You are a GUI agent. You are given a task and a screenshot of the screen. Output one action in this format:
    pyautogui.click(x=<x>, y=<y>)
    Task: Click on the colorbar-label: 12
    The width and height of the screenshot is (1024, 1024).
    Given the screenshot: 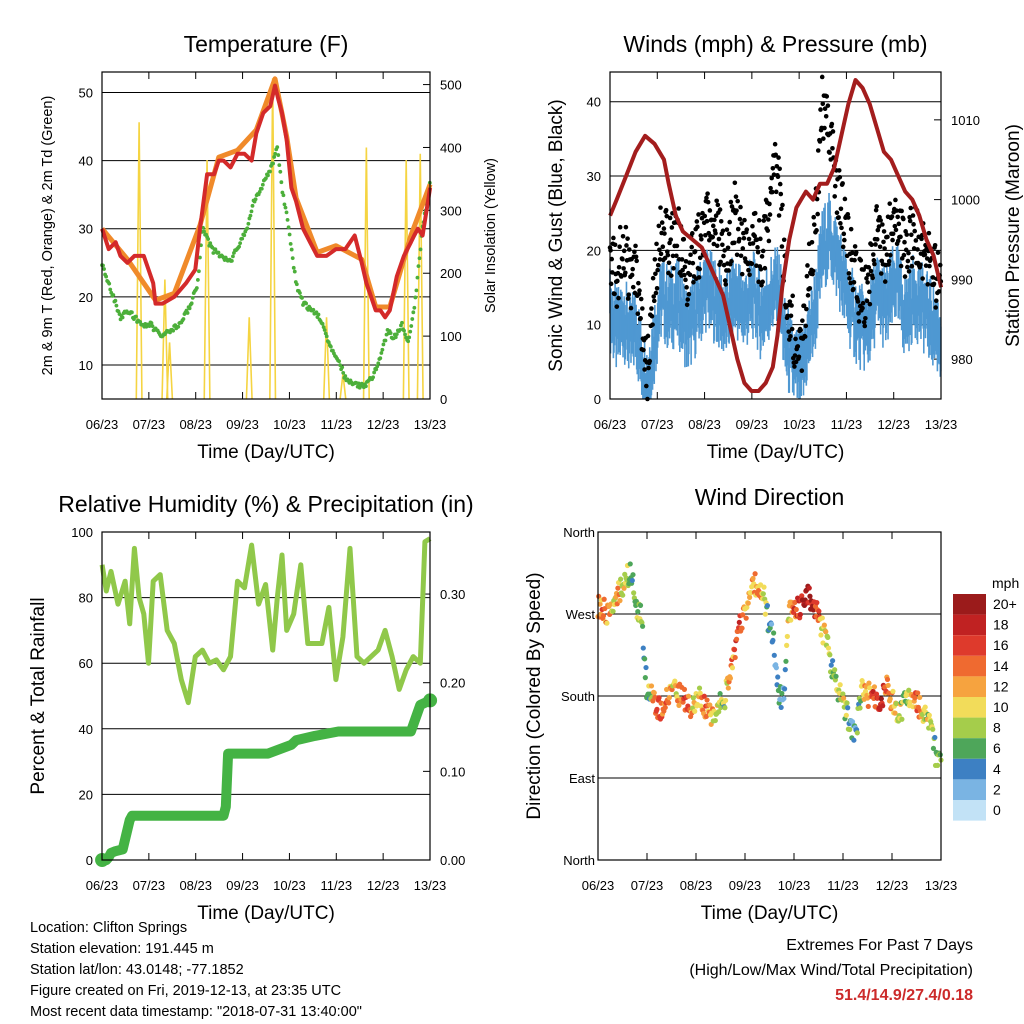 What is the action you would take?
    pyautogui.click(x=1001, y=686)
    